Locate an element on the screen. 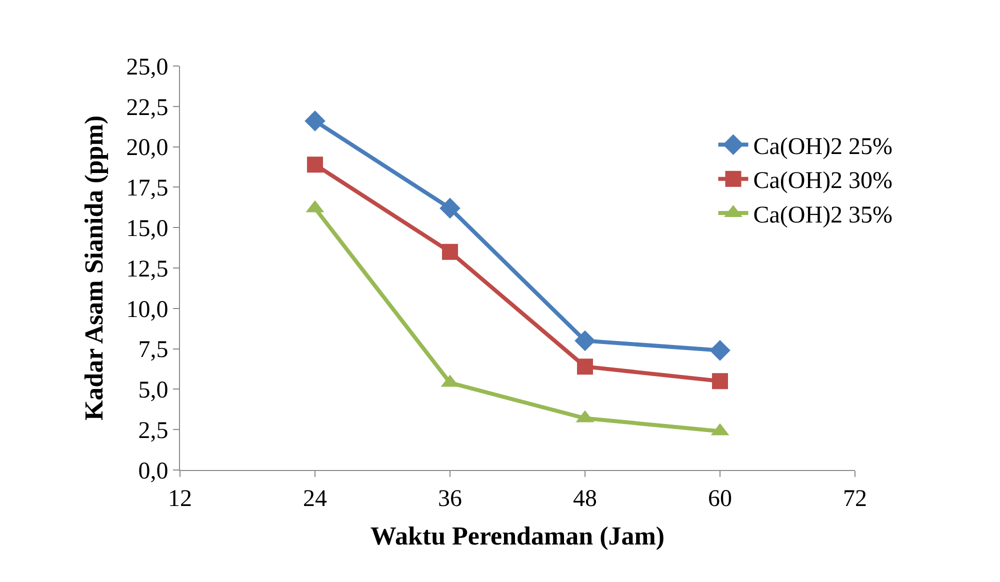 The image size is (1000, 582). y-tick-label: 15,0 is located at coordinates (147, 229).